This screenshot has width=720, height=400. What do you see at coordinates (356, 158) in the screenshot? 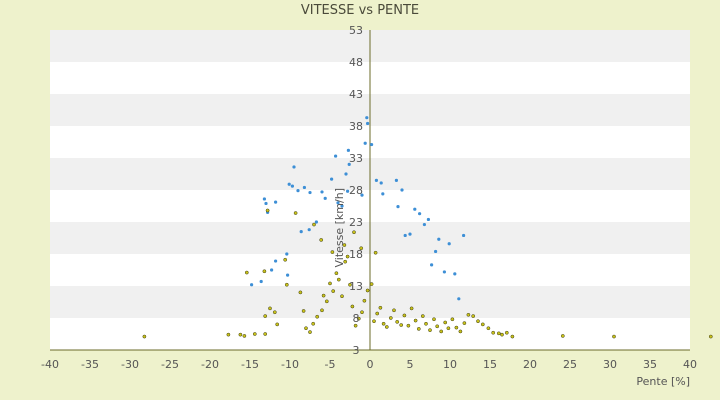
I see `y-tick-label: 33` at bounding box center [356, 158].